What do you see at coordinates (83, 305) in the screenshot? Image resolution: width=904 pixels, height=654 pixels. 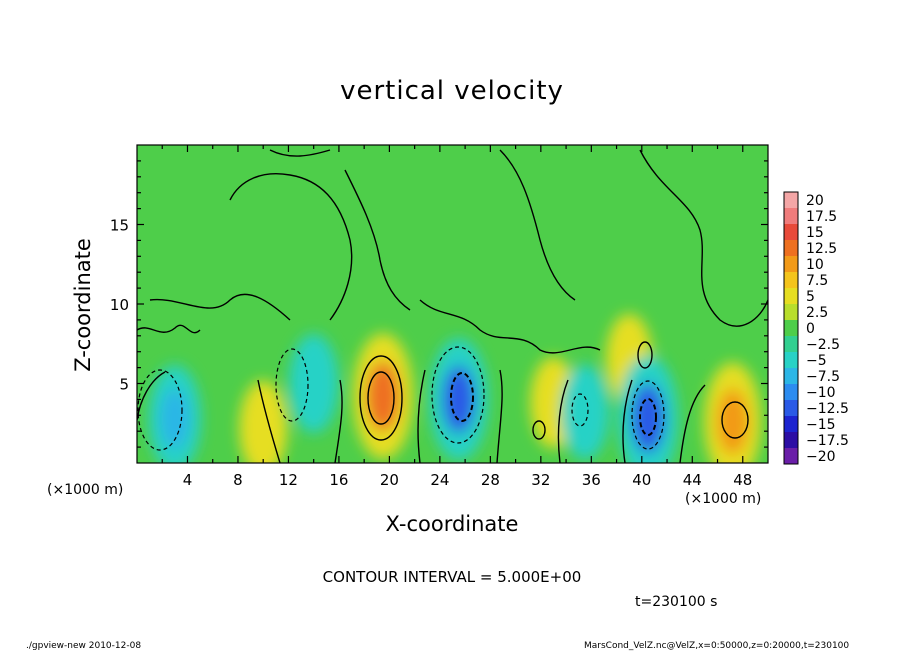 I see `y-axis-label: Z-coordinate` at bounding box center [83, 305].